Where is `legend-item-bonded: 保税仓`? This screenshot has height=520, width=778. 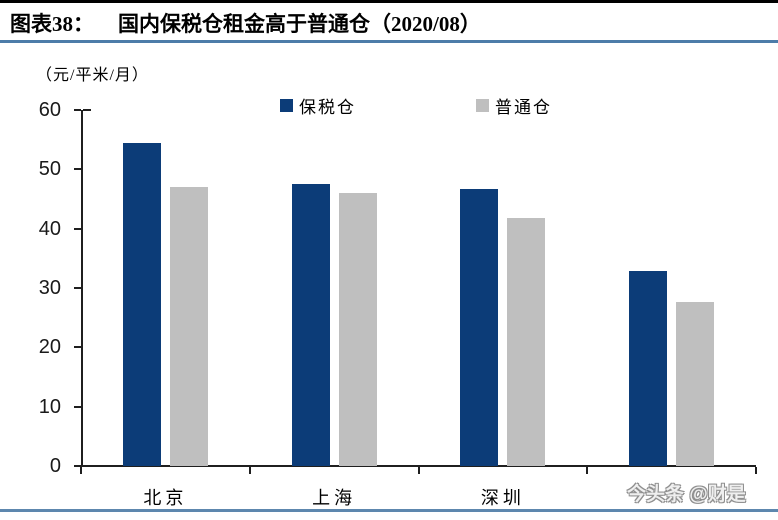
legend-item-bonded: 保税仓 is located at coordinates (318, 105).